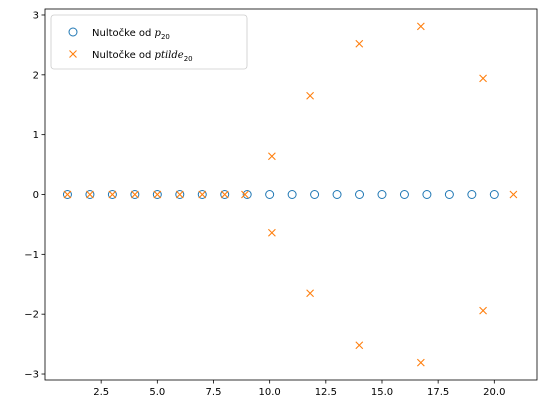 The image size is (546, 413). What do you see at coordinates (382, 392) in the screenshot?
I see `x-tick-label: 15.0` at bounding box center [382, 392].